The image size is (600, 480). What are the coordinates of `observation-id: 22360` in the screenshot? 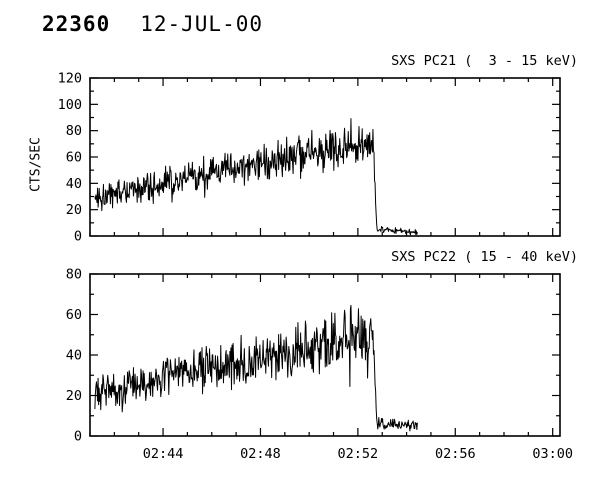 It's located at (76, 24).